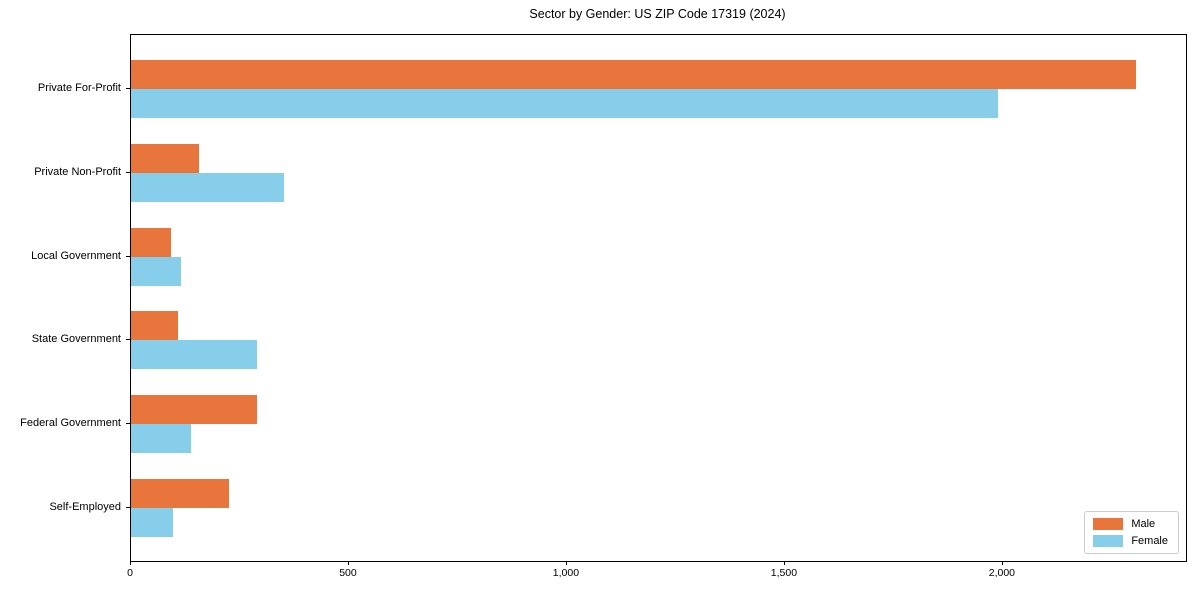  I want to click on y-tick-label-state-government: State Government, so click(76, 339).